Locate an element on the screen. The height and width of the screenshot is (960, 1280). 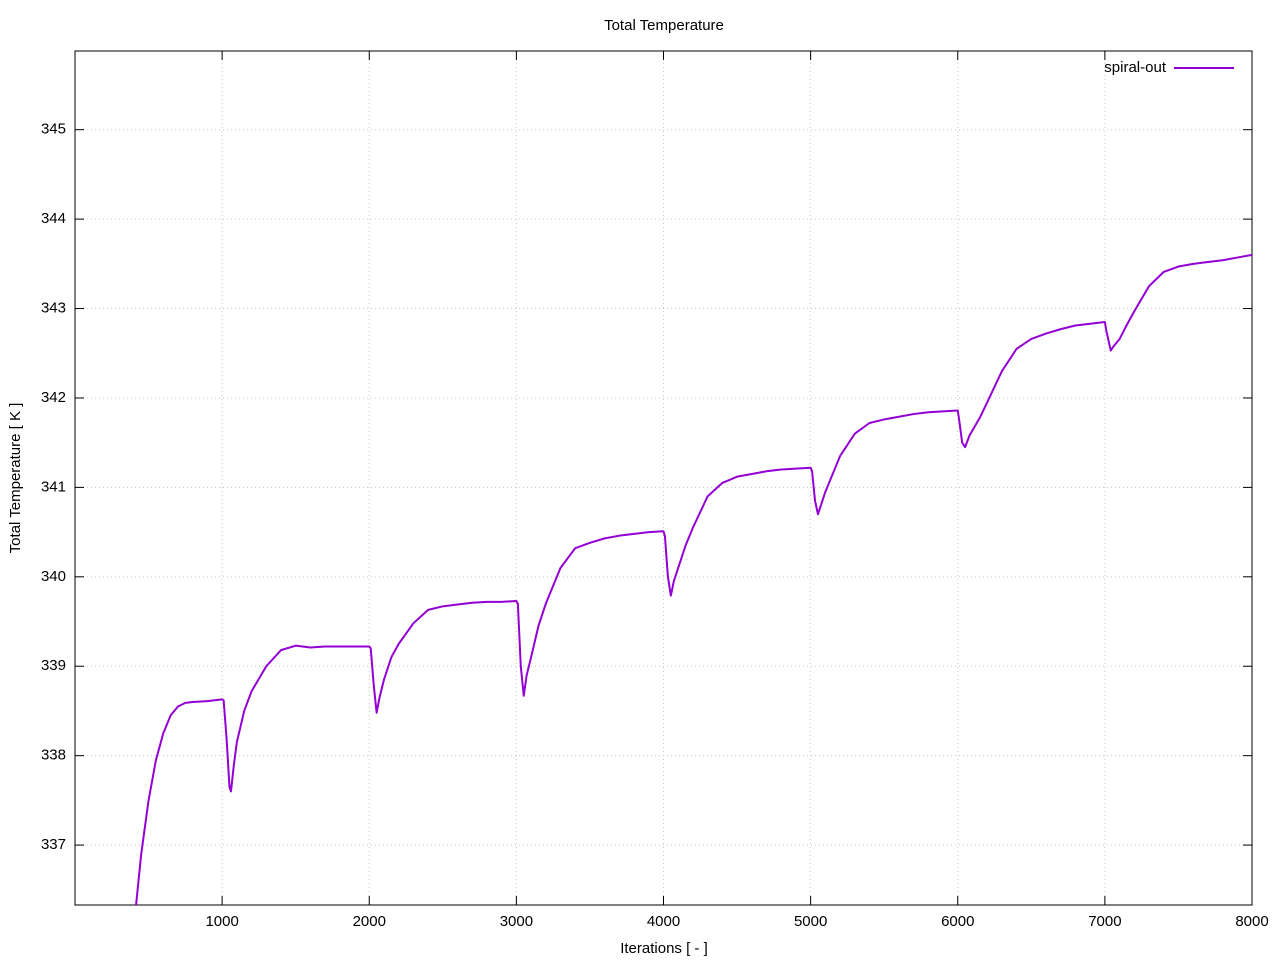
y-tick-label: 338 is located at coordinates (53, 755).